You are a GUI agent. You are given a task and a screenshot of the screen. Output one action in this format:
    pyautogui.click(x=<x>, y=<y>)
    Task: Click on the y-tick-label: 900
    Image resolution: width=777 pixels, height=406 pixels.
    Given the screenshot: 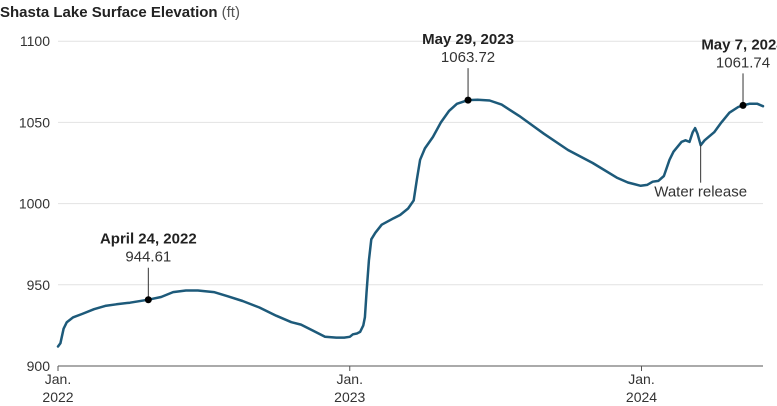 What is the action you would take?
    pyautogui.click(x=39, y=366)
    